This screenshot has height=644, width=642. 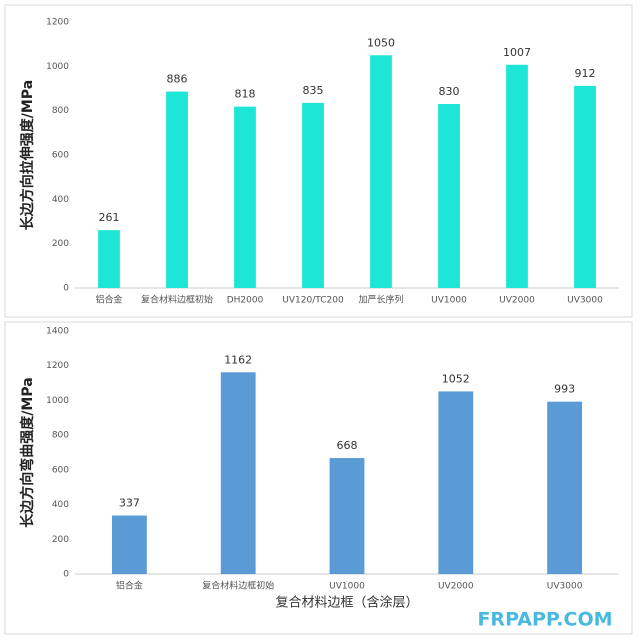 What do you see at coordinates (381, 42) in the screenshot?
I see `data-label: 1050` at bounding box center [381, 42].